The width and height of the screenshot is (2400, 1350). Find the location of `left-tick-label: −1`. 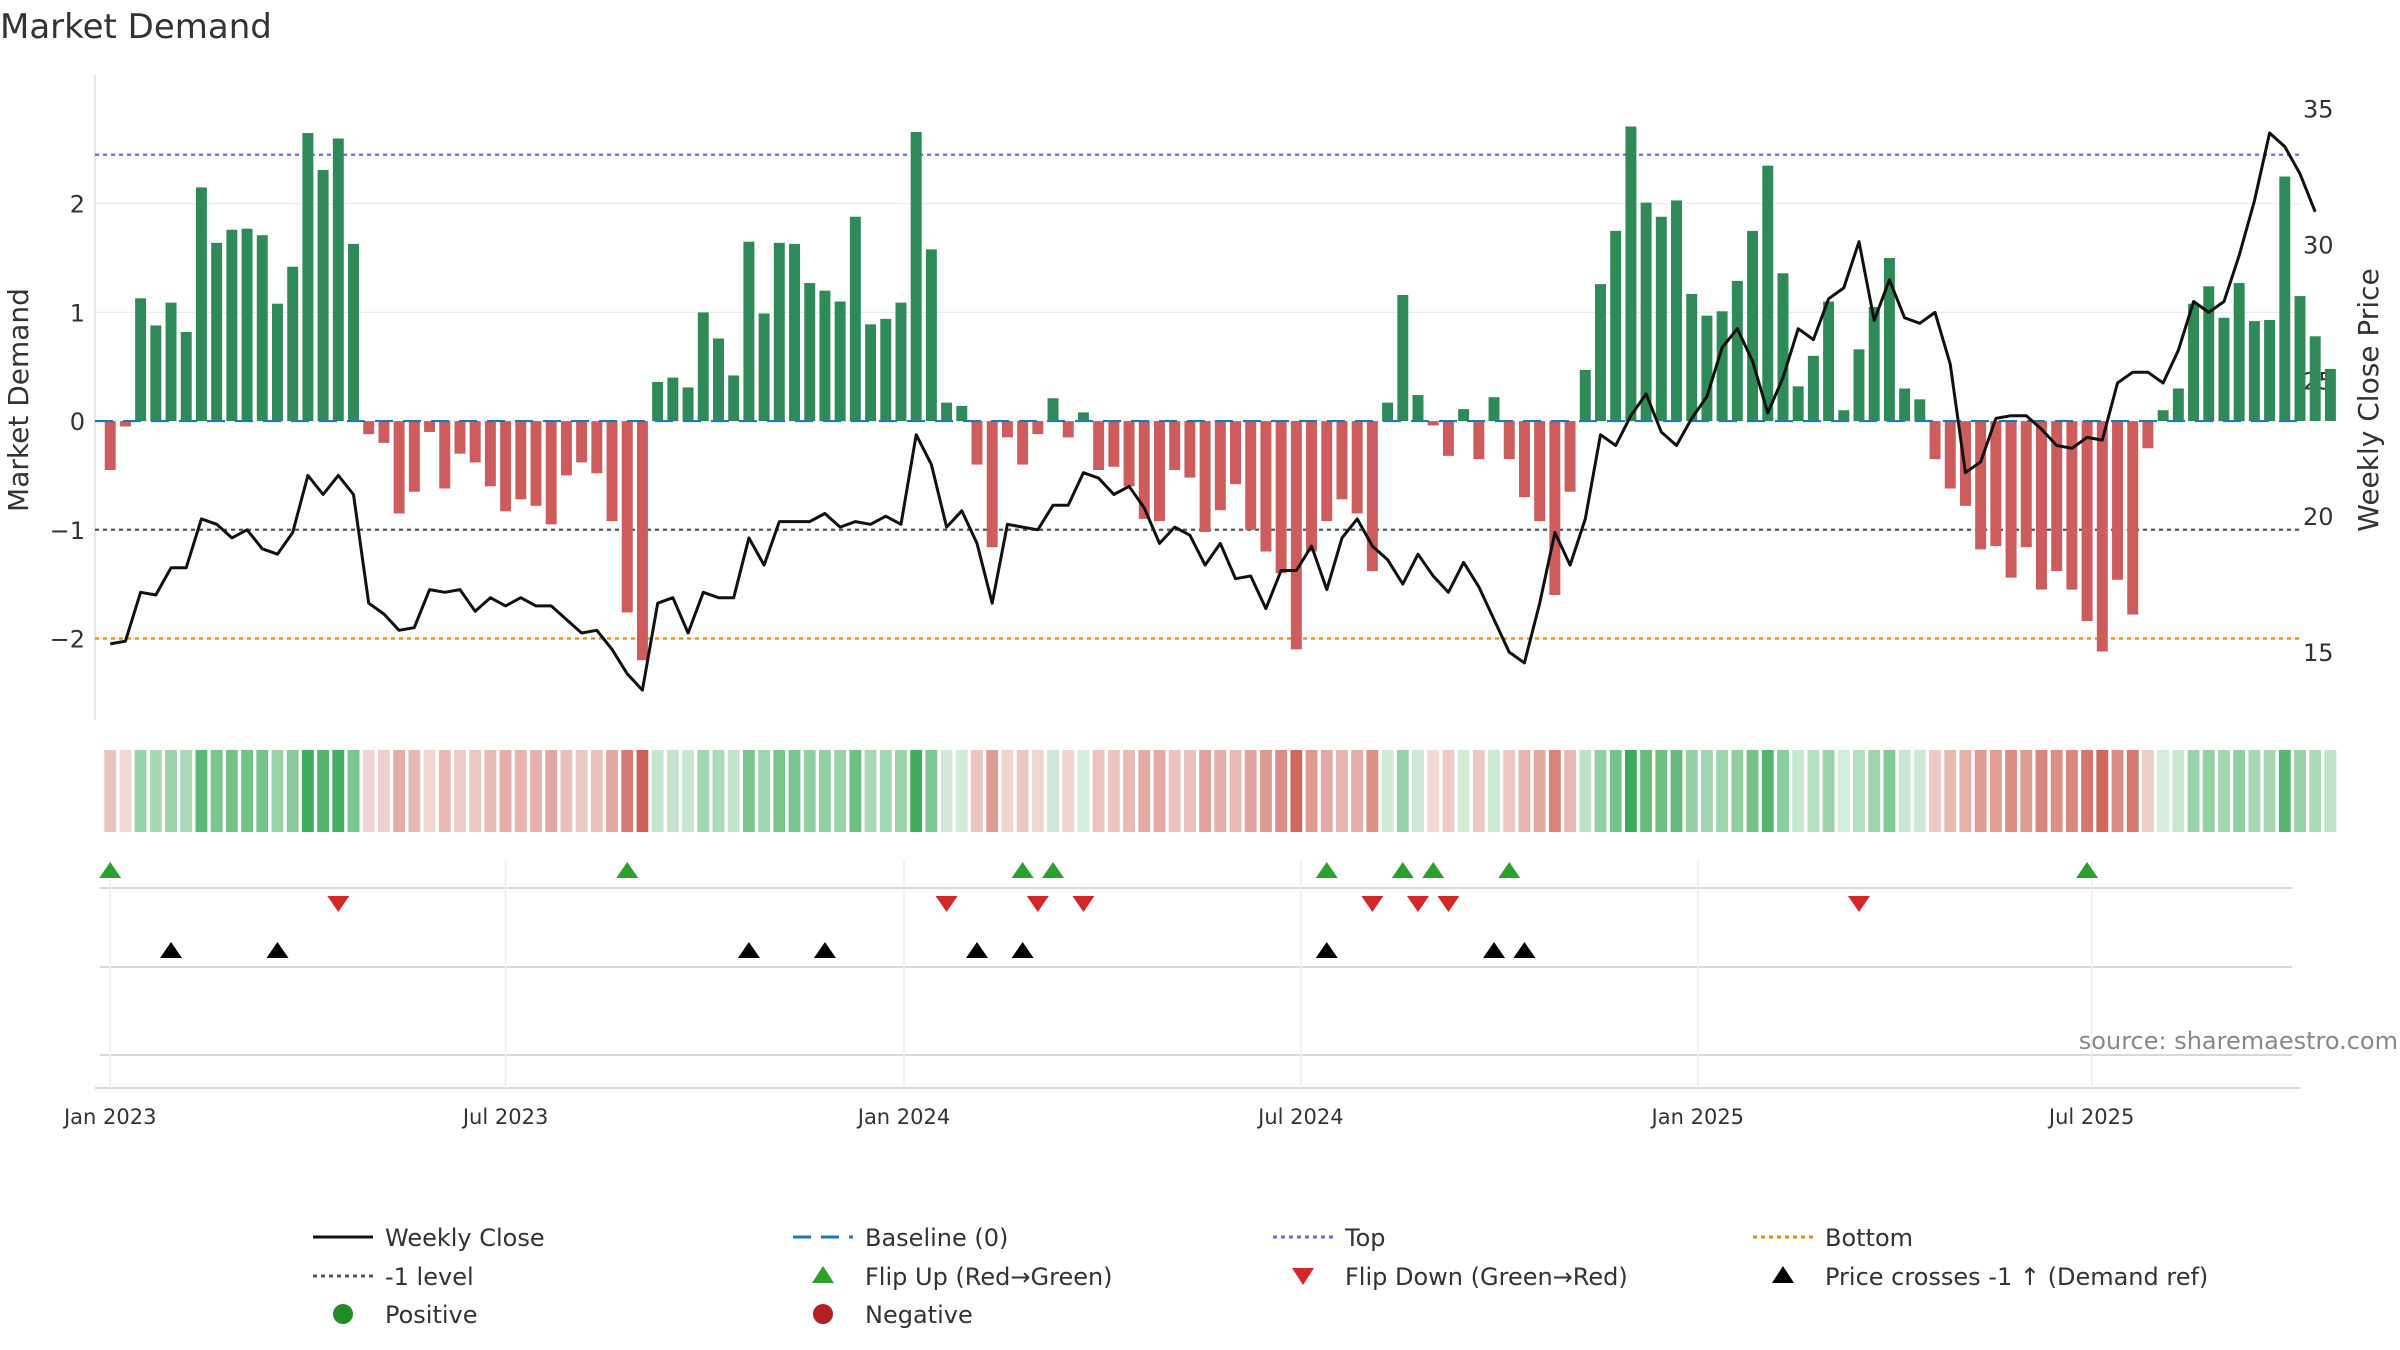

left-tick-label: −1 is located at coordinates (67, 531).